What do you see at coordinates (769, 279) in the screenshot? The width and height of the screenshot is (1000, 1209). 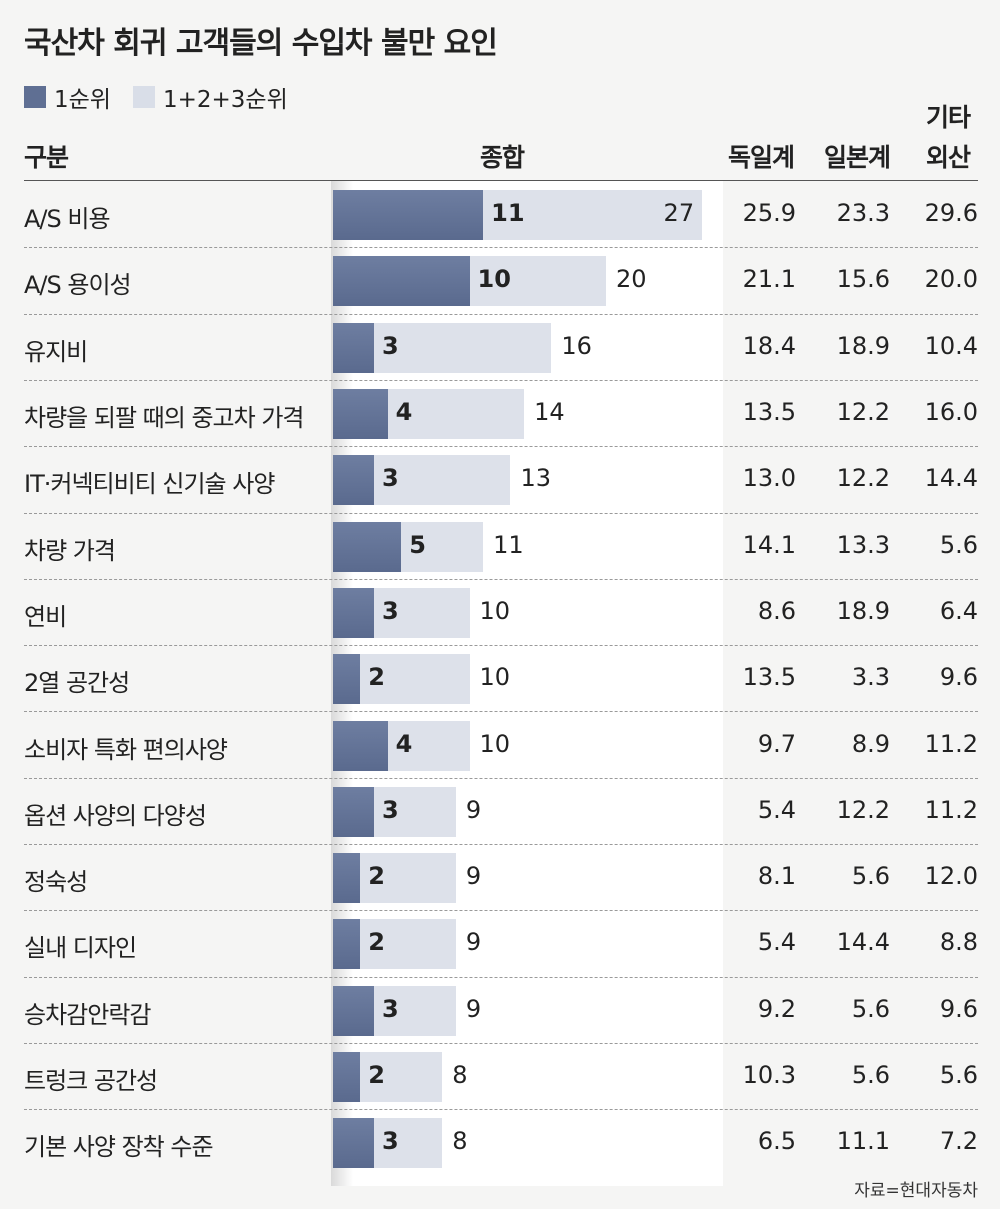 I see `cell-german: 21.1` at bounding box center [769, 279].